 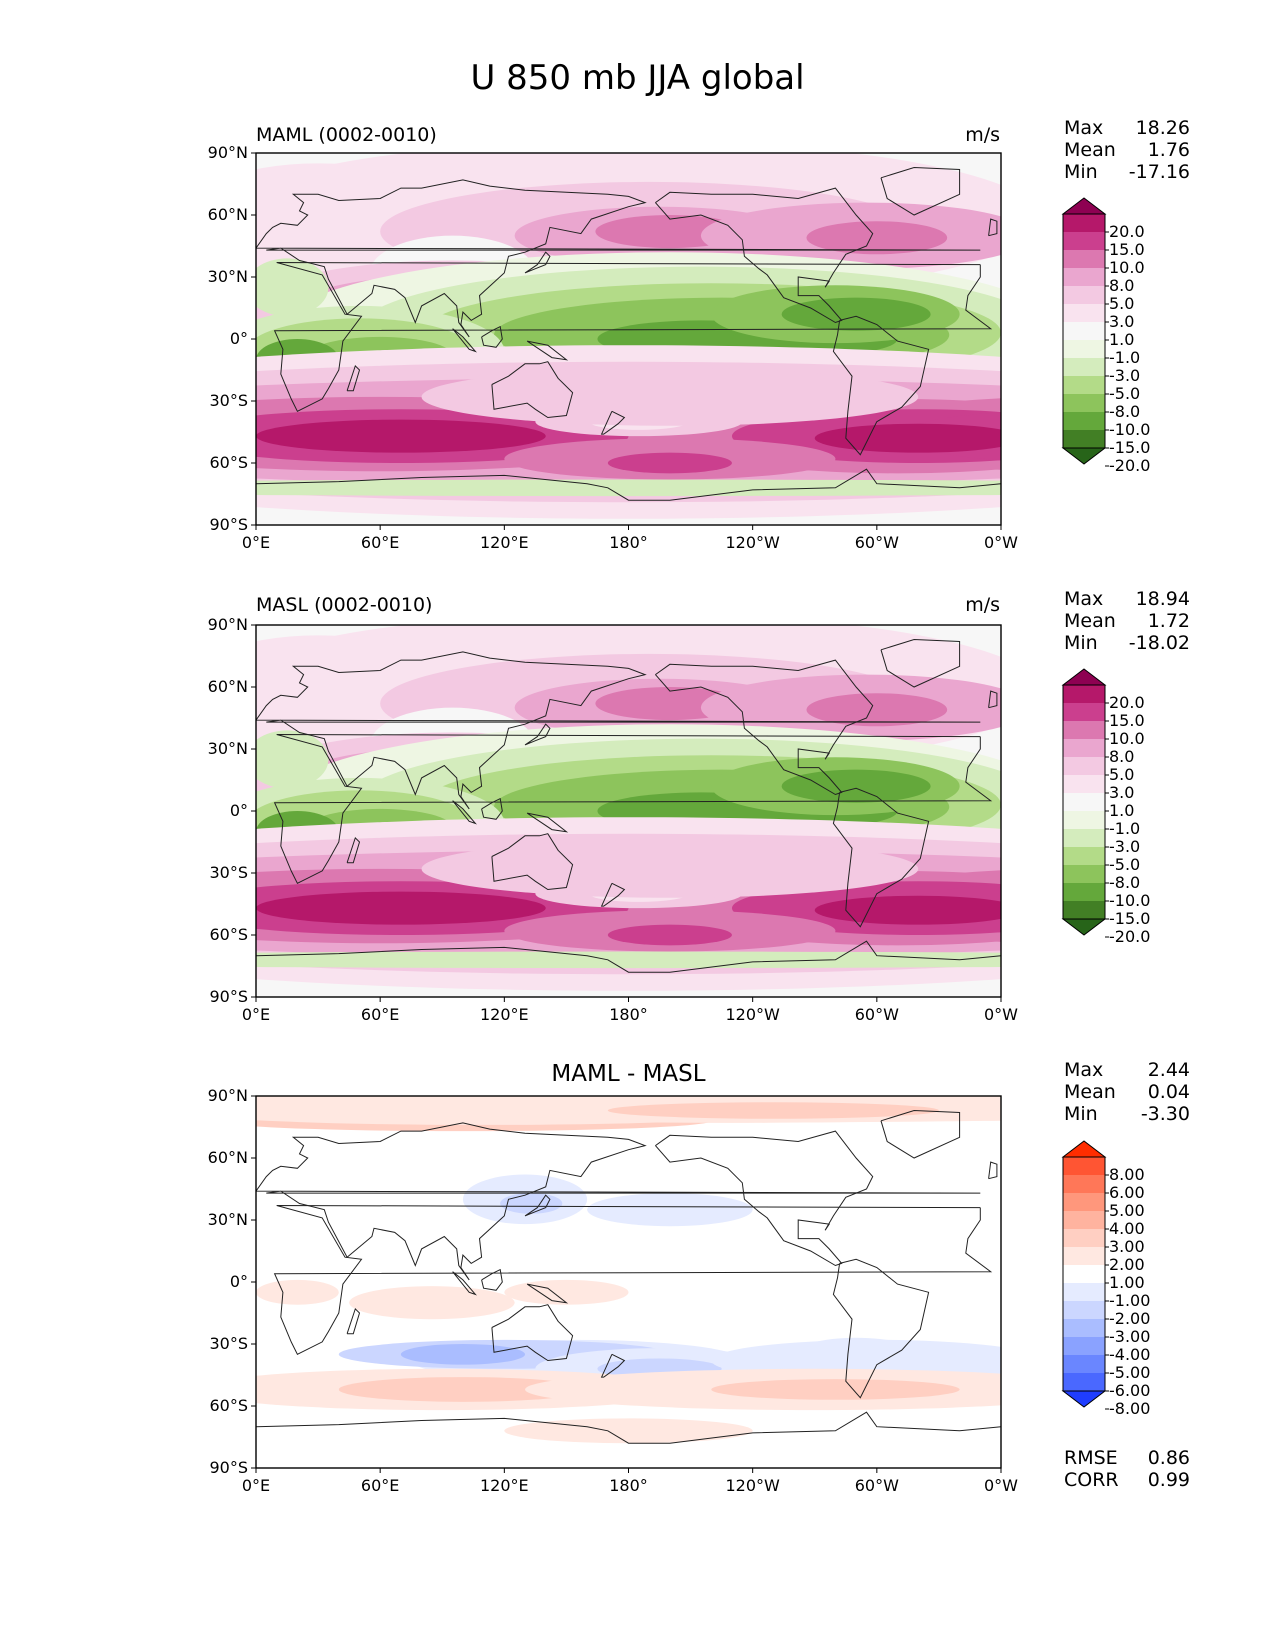 What do you see at coordinates (1130, 1390) in the screenshot?
I see `colorbar-label: -6.00` at bounding box center [1130, 1390].